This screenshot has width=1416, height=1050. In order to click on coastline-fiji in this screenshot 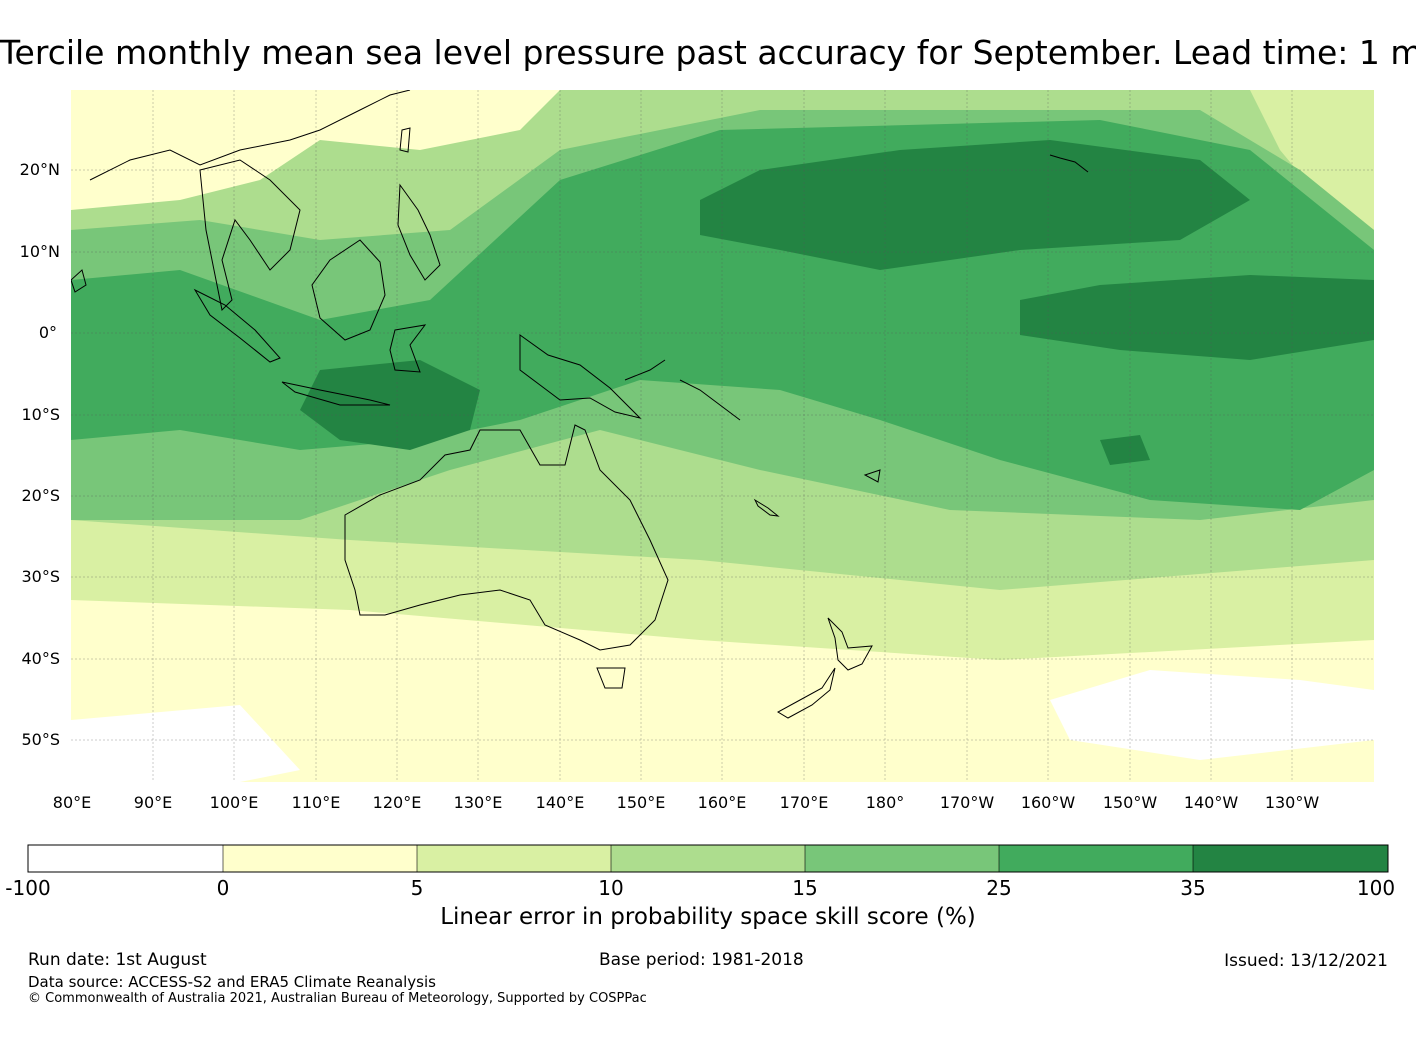, I will do `click(872, 476)`.